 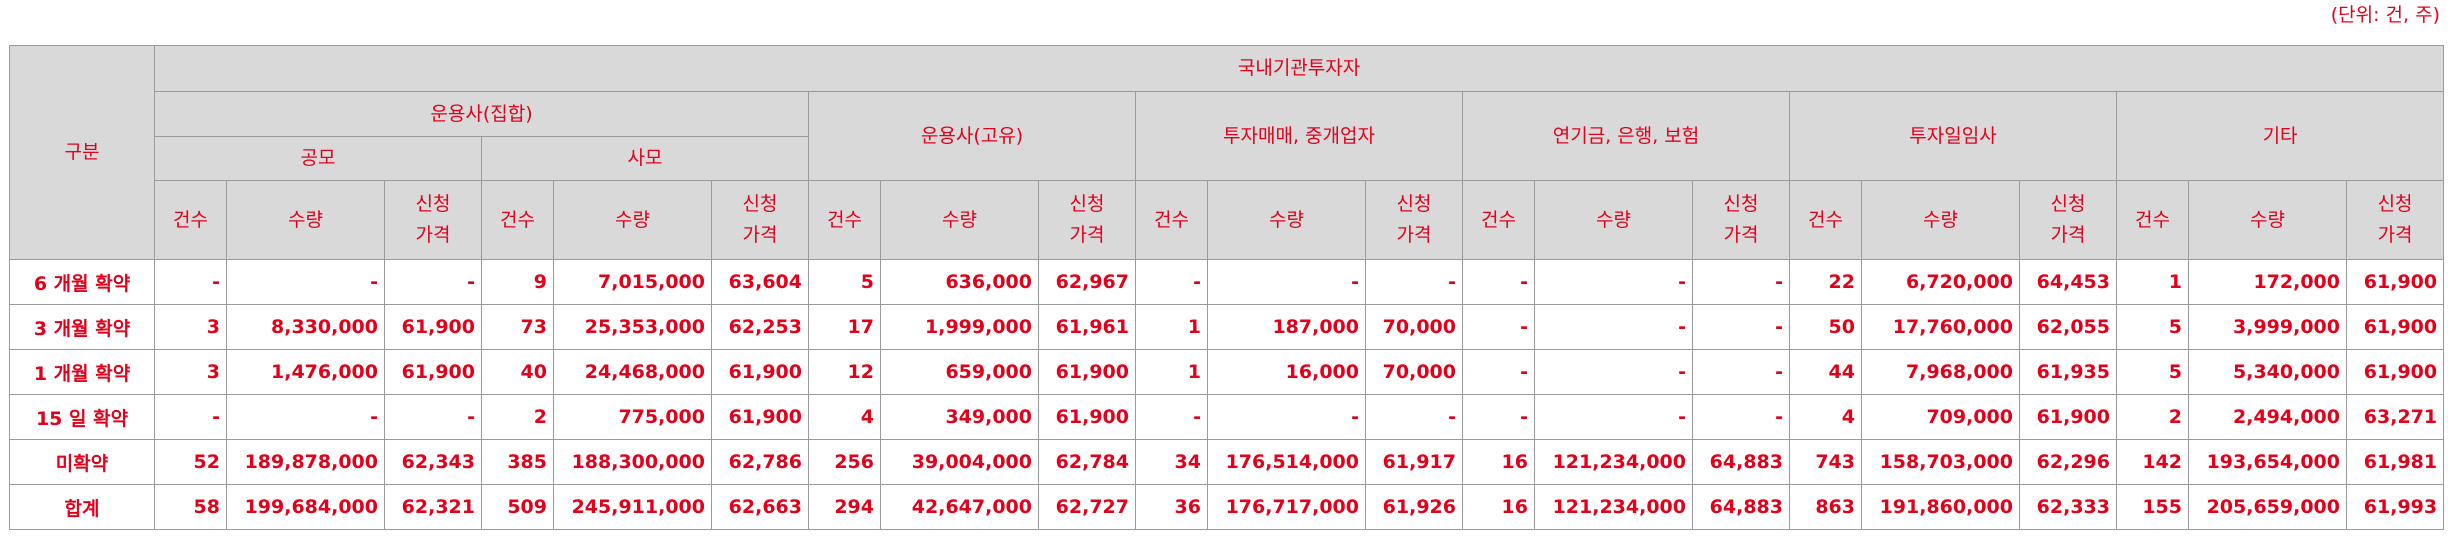 I want to click on table-cell: 17, so click(x=844, y=327).